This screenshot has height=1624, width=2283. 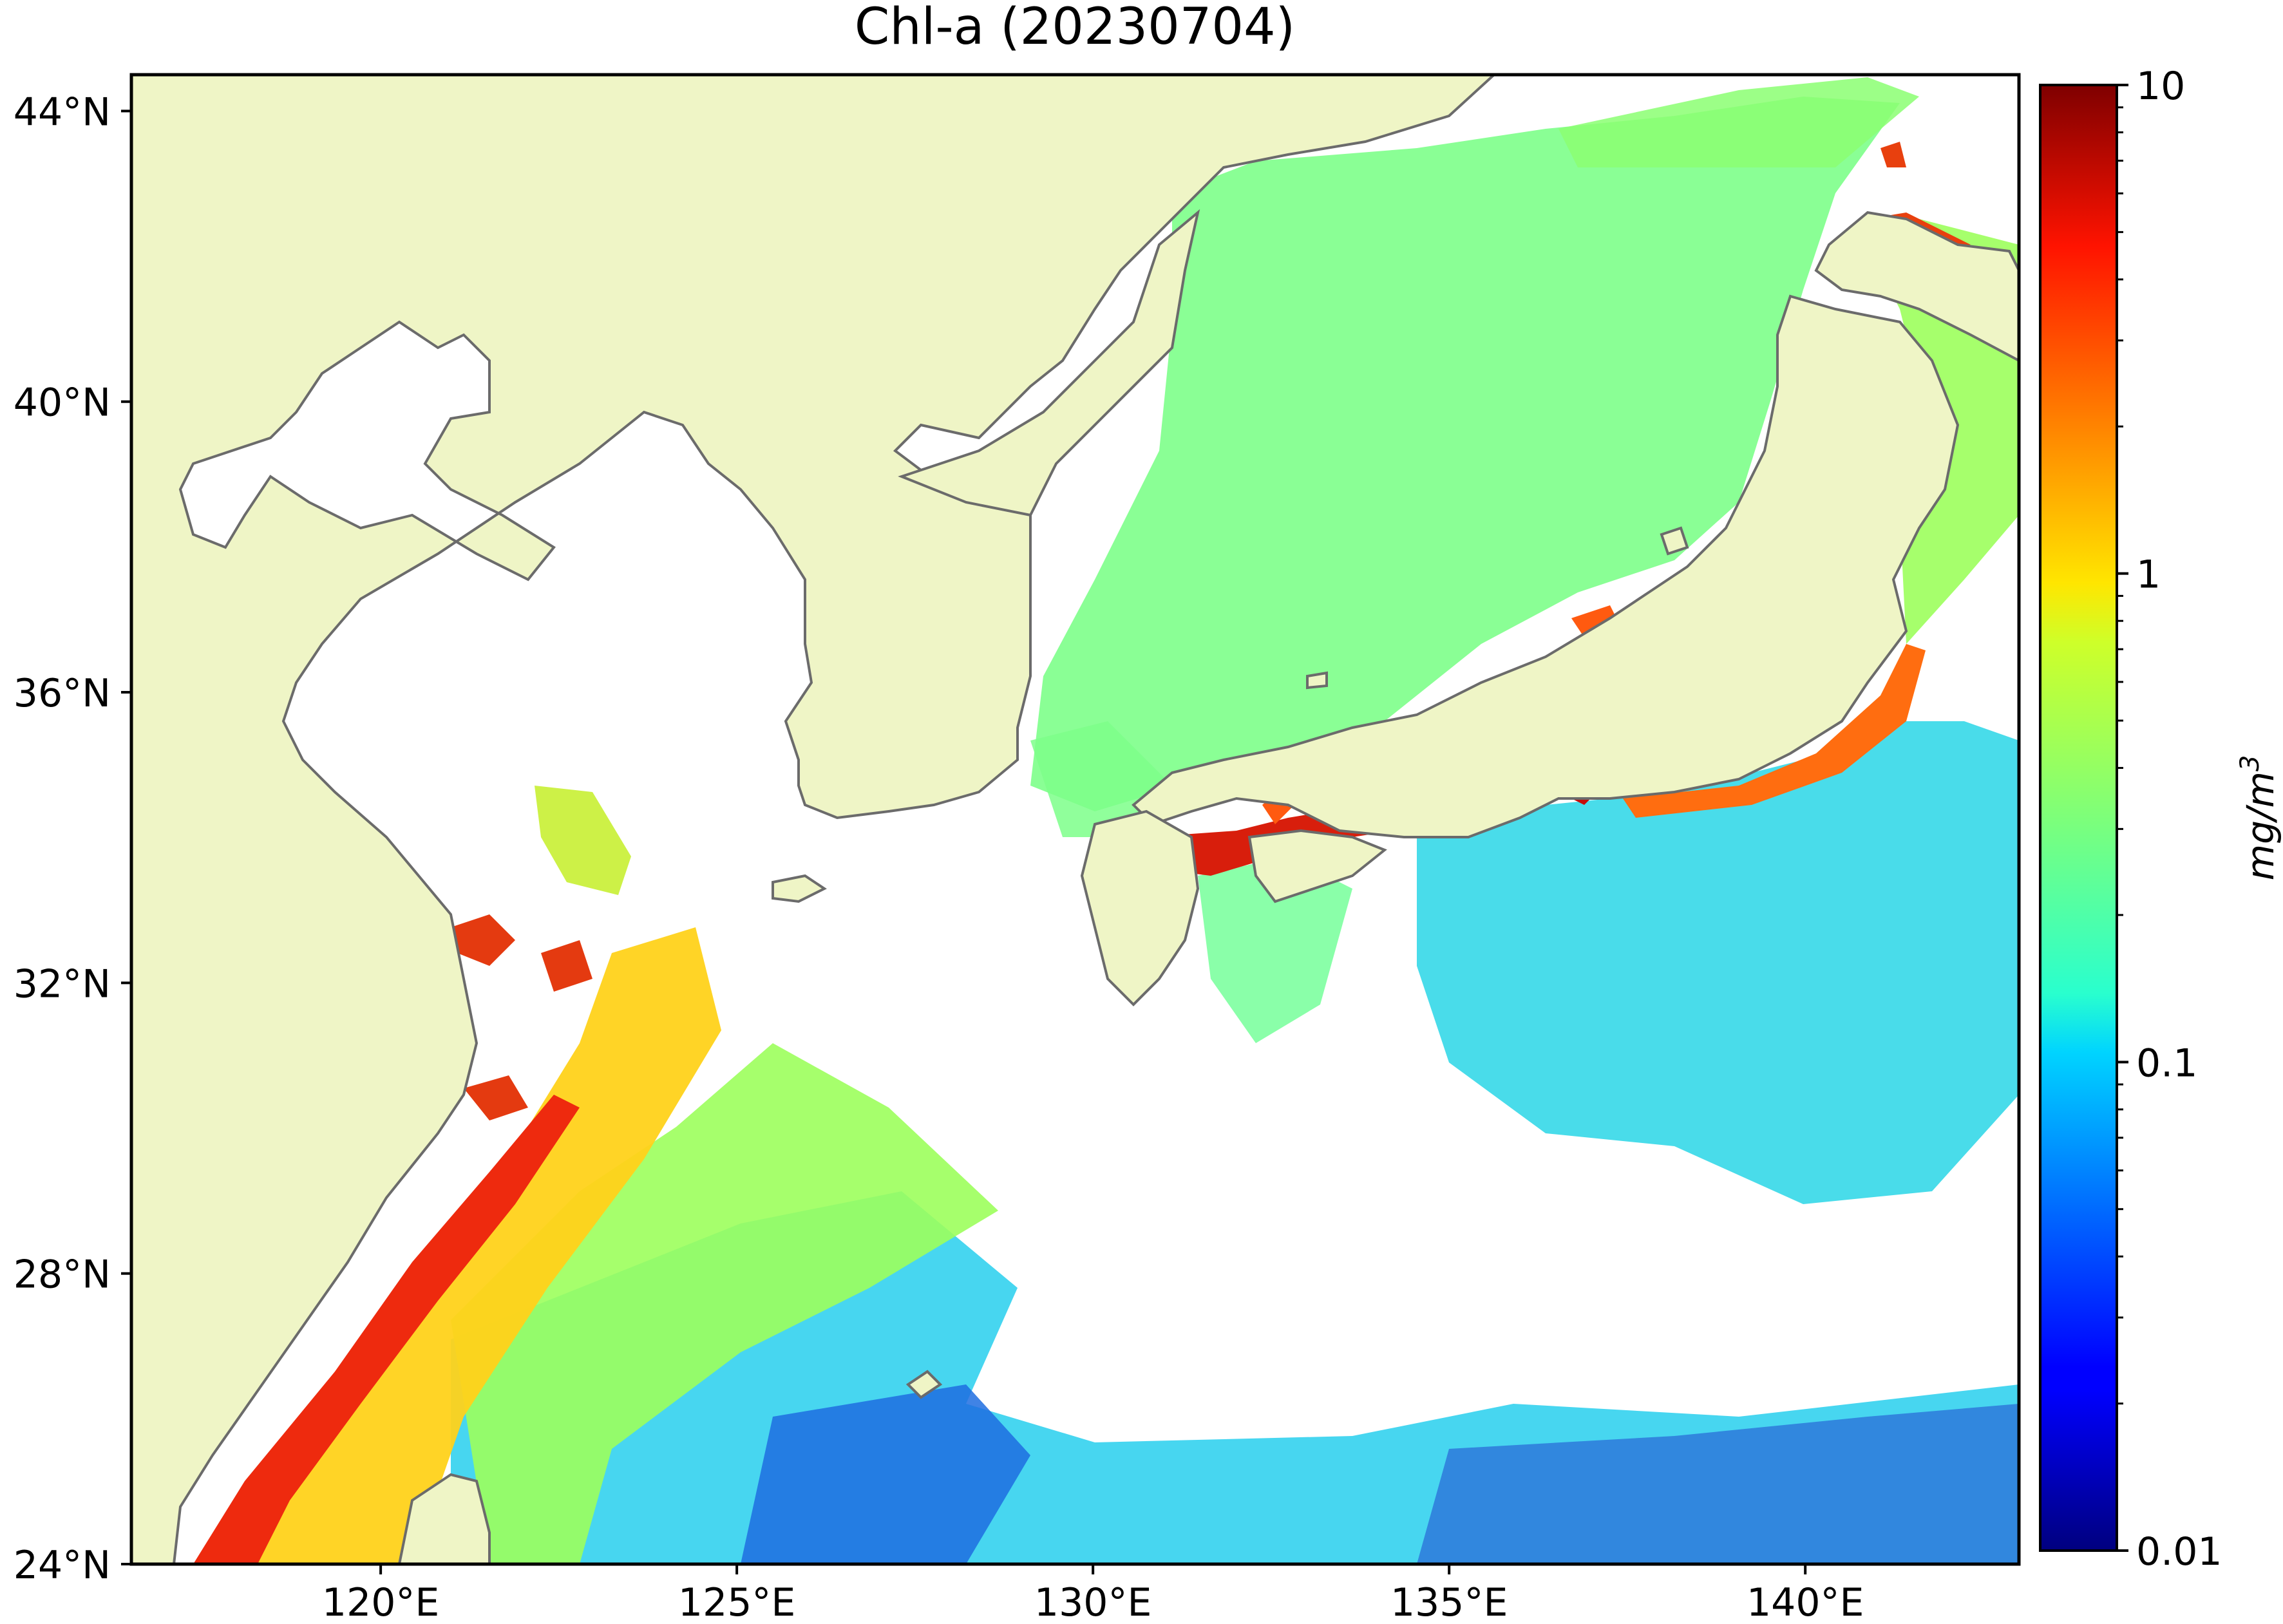 What do you see at coordinates (1092, 1602) in the screenshot?
I see `x-tick-label: 130°E` at bounding box center [1092, 1602].